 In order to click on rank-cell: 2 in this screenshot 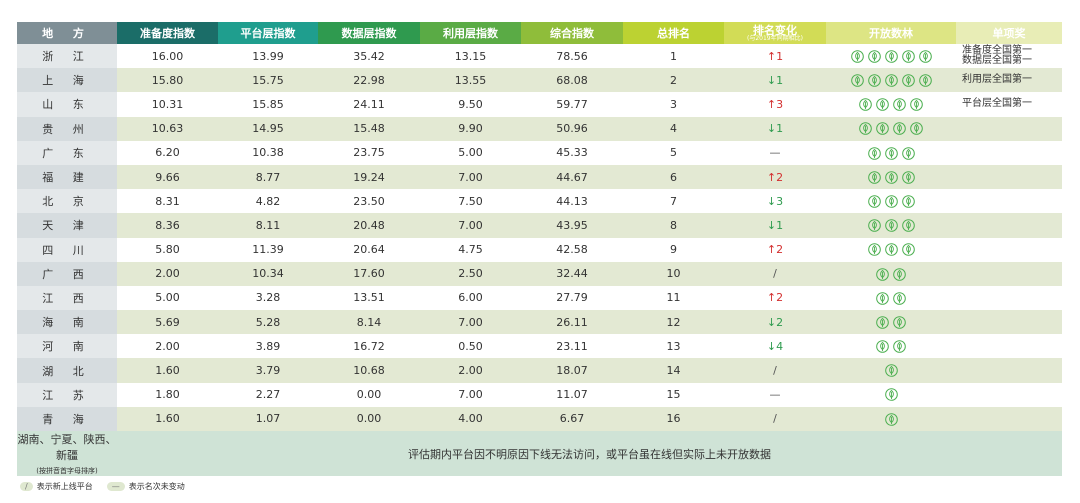, I will do `click(673, 80)`.